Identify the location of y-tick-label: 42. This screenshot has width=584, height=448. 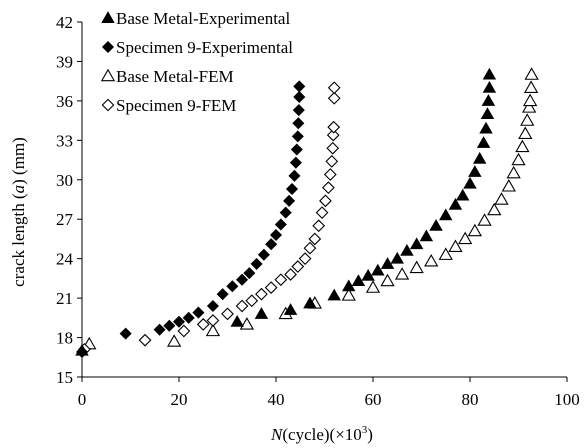
(64, 22).